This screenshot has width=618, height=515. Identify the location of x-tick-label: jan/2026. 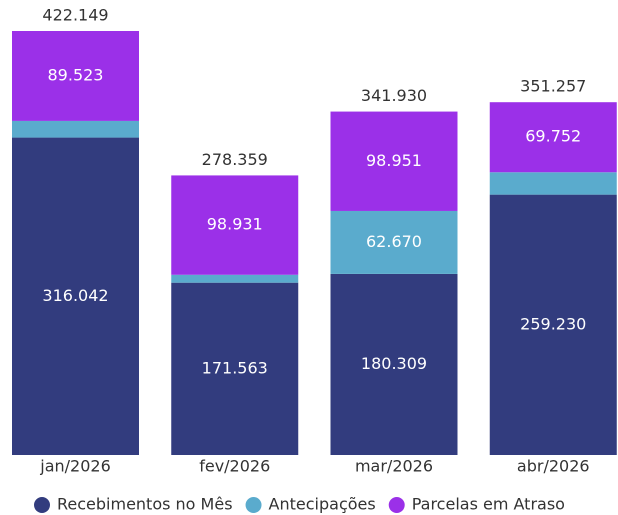
(75, 466).